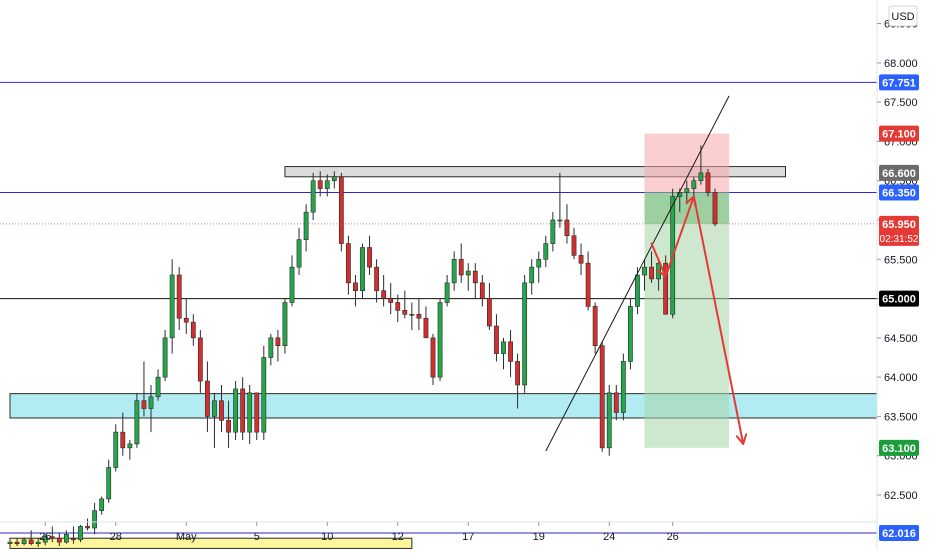 The height and width of the screenshot is (555, 932). What do you see at coordinates (899, 172) in the screenshot?
I see `price-badge: 66.600` at bounding box center [899, 172].